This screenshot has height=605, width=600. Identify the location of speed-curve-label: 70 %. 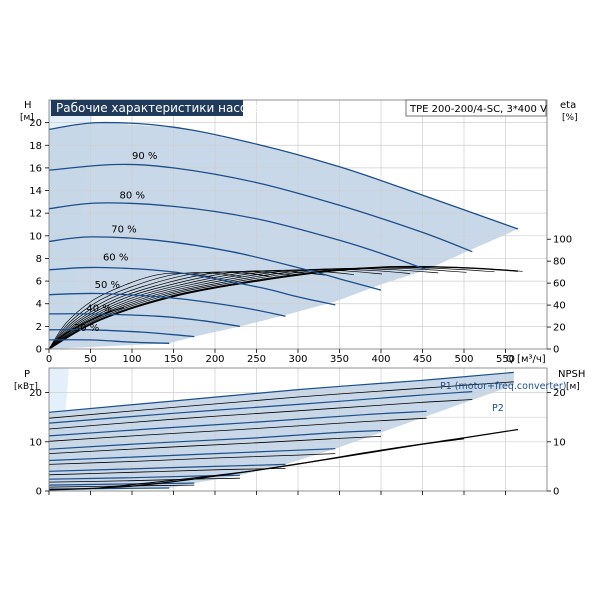
(123, 229).